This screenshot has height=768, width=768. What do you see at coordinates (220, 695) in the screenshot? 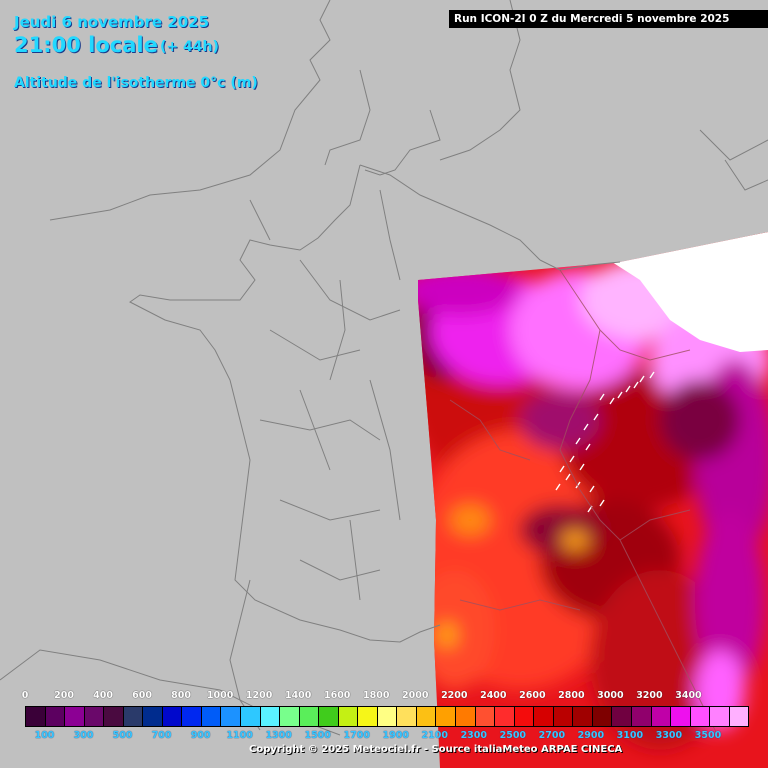
I see `legend-tick-label: 1000` at bounding box center [220, 695].